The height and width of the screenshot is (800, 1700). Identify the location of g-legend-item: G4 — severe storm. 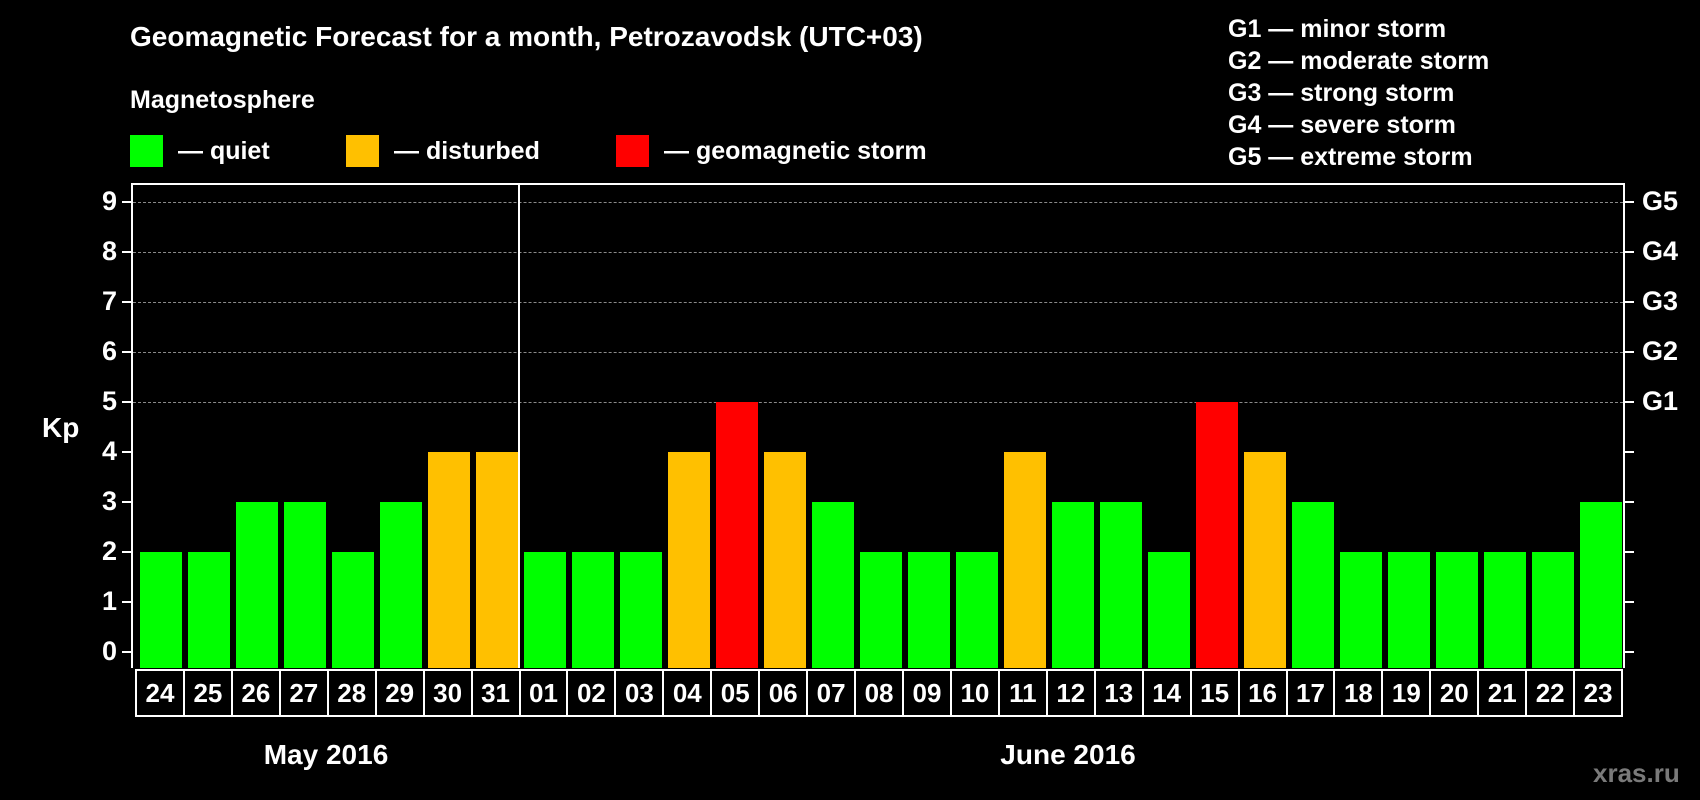
(1342, 125).